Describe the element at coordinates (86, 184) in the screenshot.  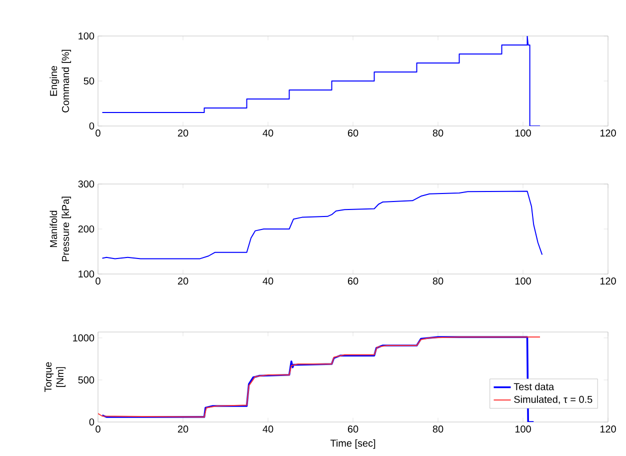
I see `y-tick-label: 300` at that location.